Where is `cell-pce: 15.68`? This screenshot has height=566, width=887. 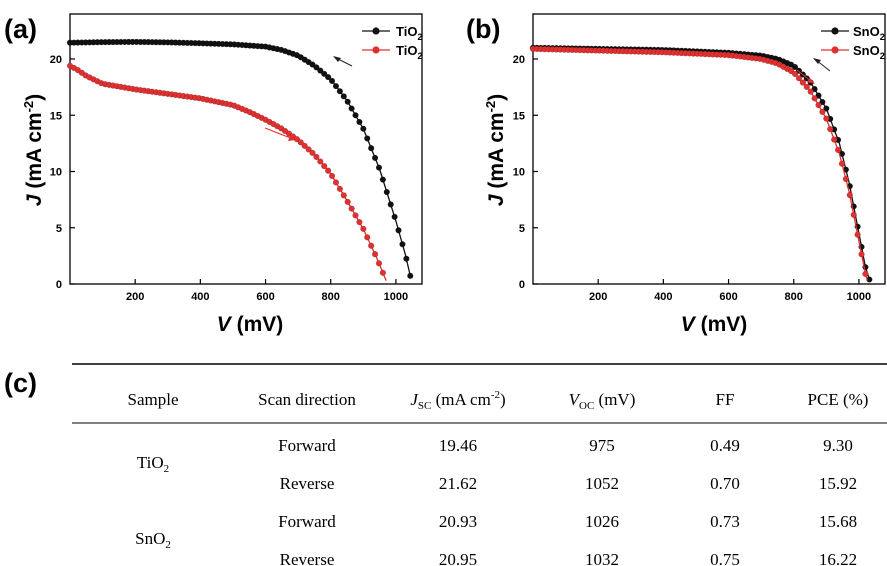
cell-pce: 15.68 is located at coordinates (838, 521).